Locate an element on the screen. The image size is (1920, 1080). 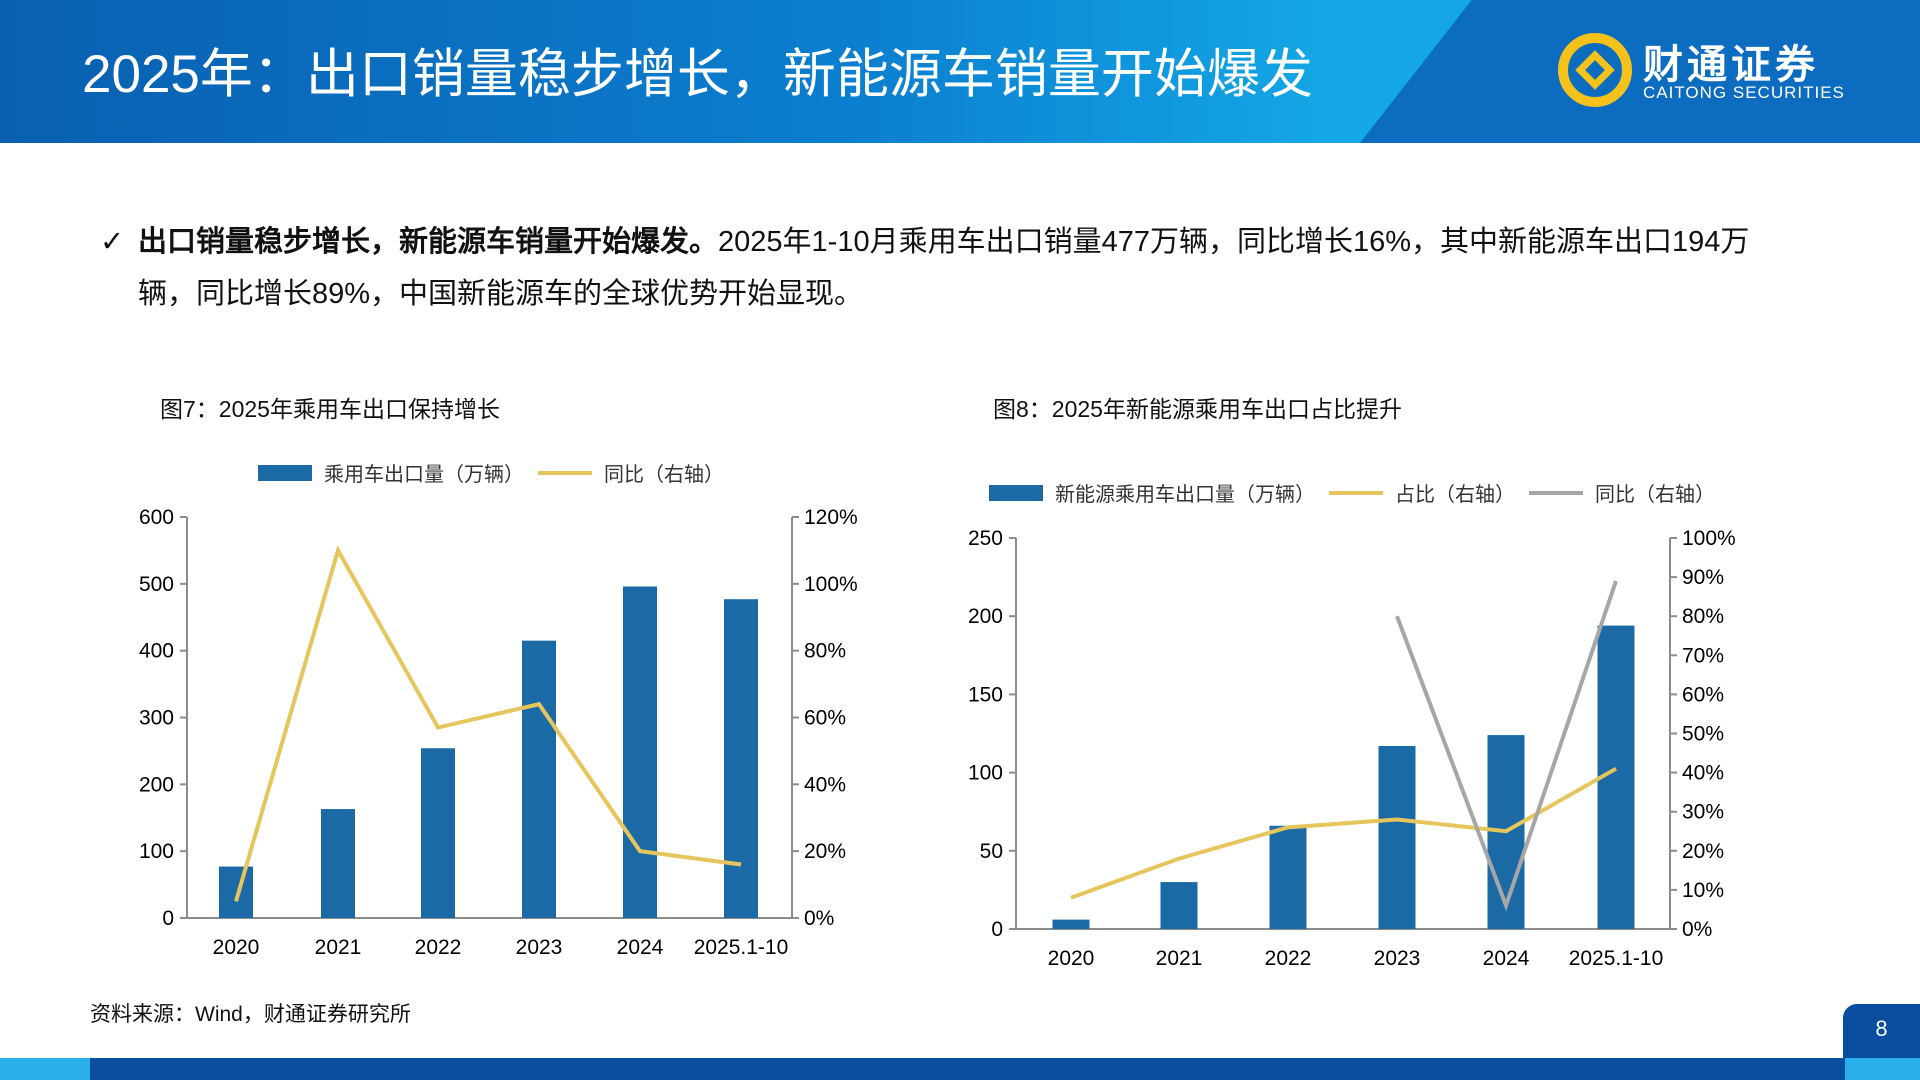
y2-tick-label: 10% is located at coordinates (1703, 890).